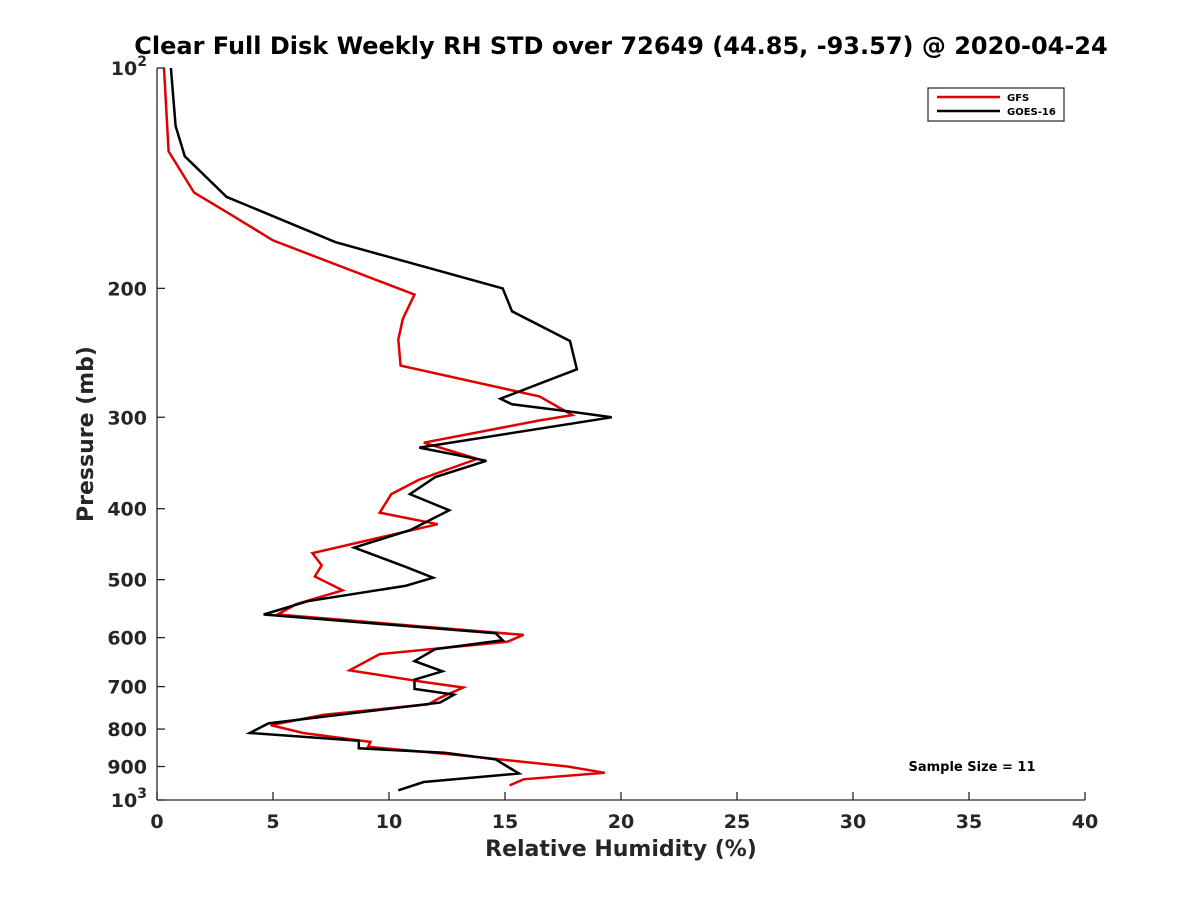 The image size is (1200, 900). Describe the element at coordinates (127, 289) in the screenshot. I see `y-tick-label: 200` at that location.